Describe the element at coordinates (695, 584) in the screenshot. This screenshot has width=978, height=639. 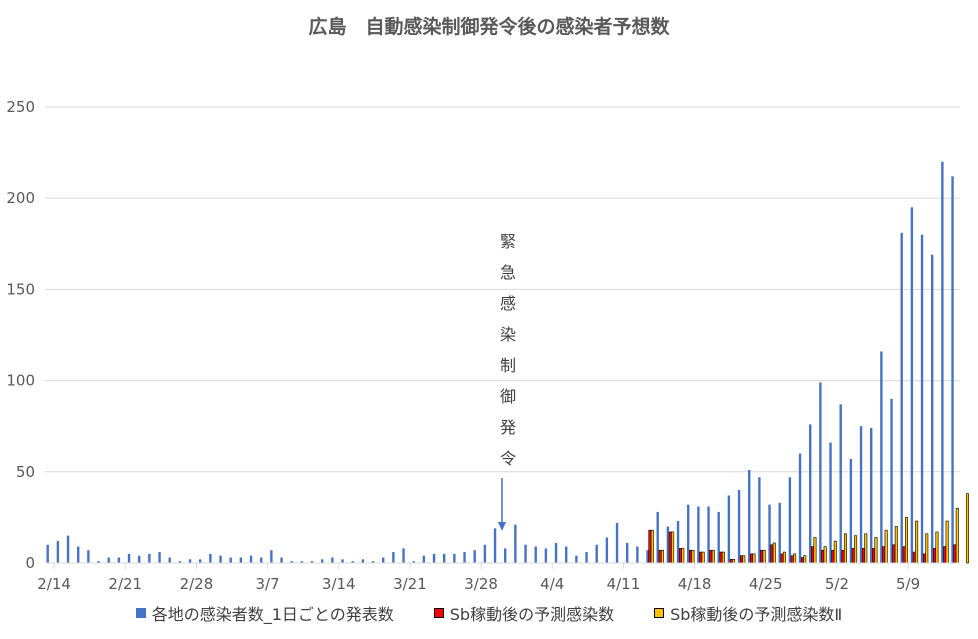
I see `x-tick-label: 4/18` at that location.